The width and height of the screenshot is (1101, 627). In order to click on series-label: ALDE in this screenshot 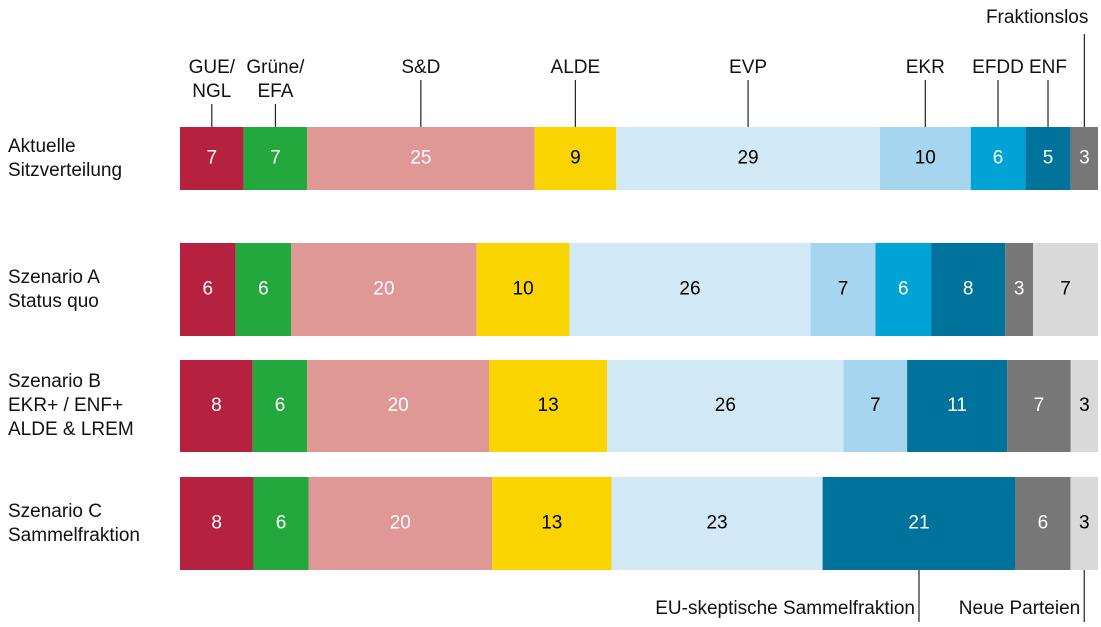, I will do `click(575, 67)`.